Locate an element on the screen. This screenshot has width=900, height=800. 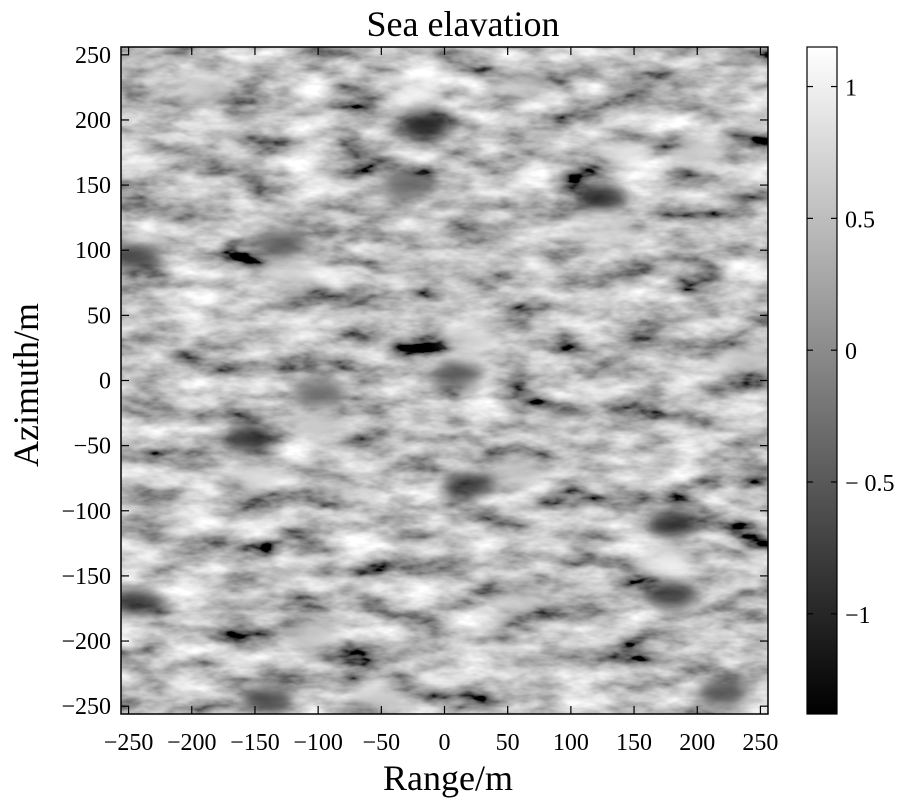
x-tick-label: −150 is located at coordinates (255, 743).